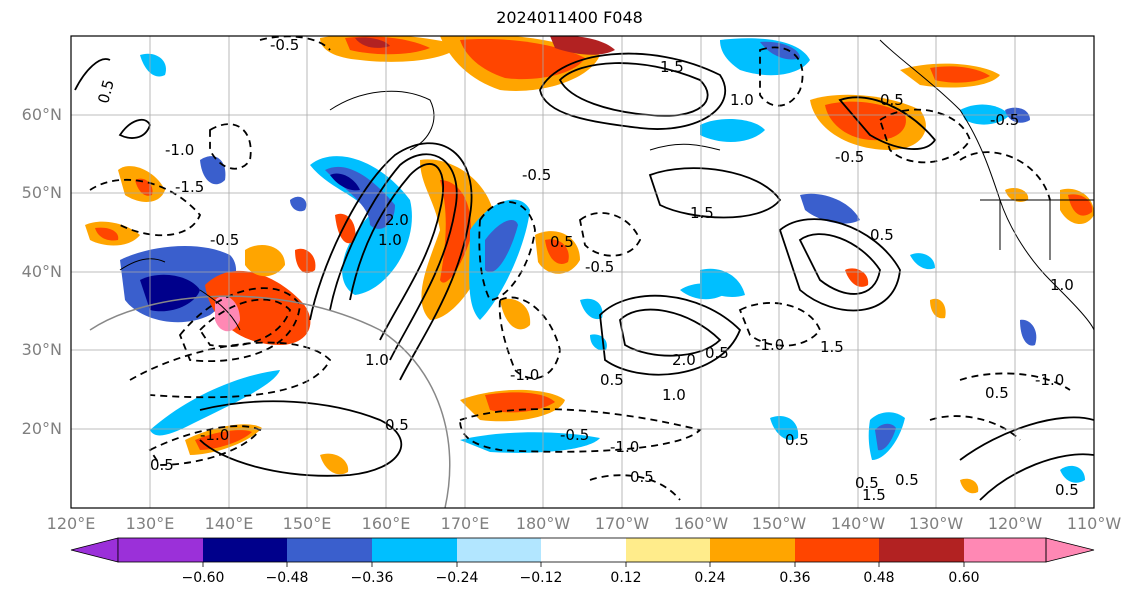  I want to click on lon-tick-label: 180°W, so click(543, 523).